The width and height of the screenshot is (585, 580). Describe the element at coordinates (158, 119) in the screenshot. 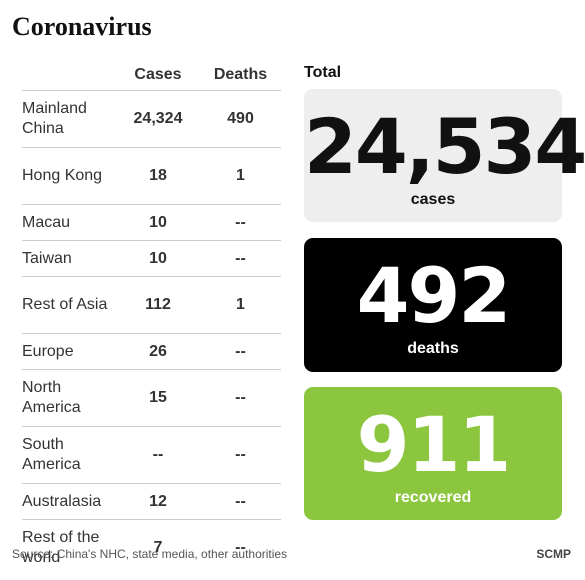

I see `cases-value: 24,324` at that location.